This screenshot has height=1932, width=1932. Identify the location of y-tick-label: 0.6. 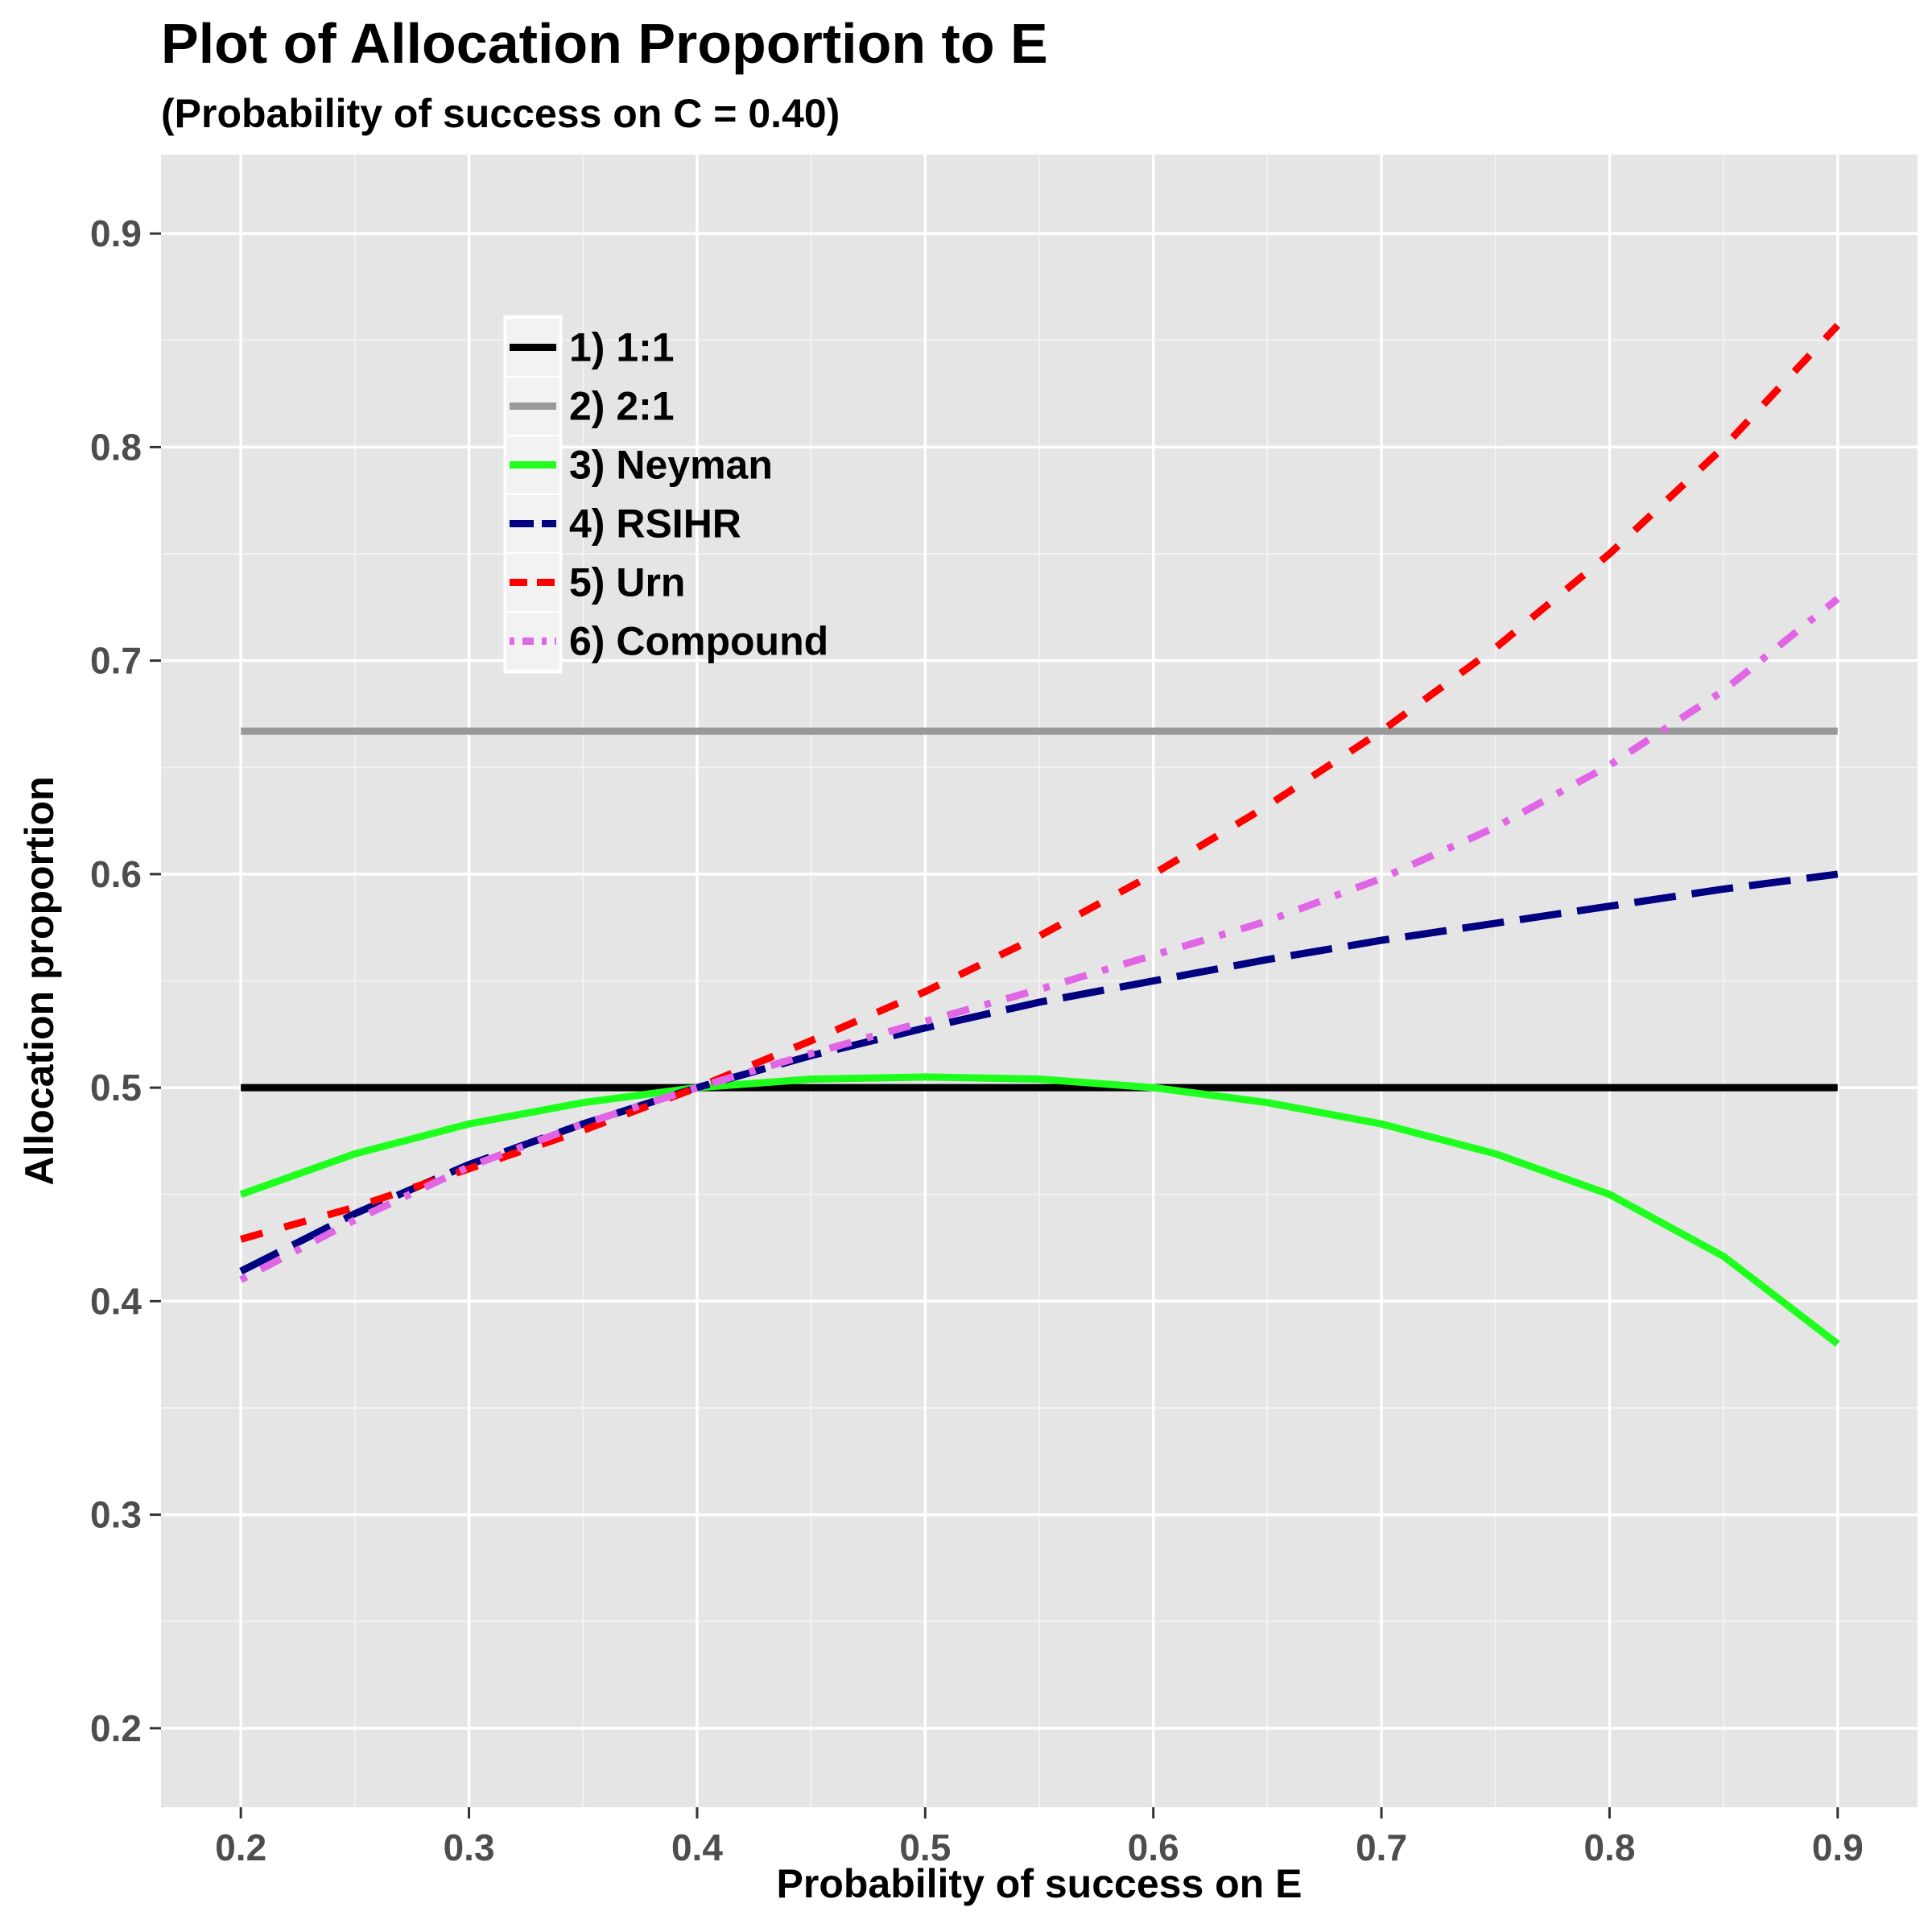
(116, 874).